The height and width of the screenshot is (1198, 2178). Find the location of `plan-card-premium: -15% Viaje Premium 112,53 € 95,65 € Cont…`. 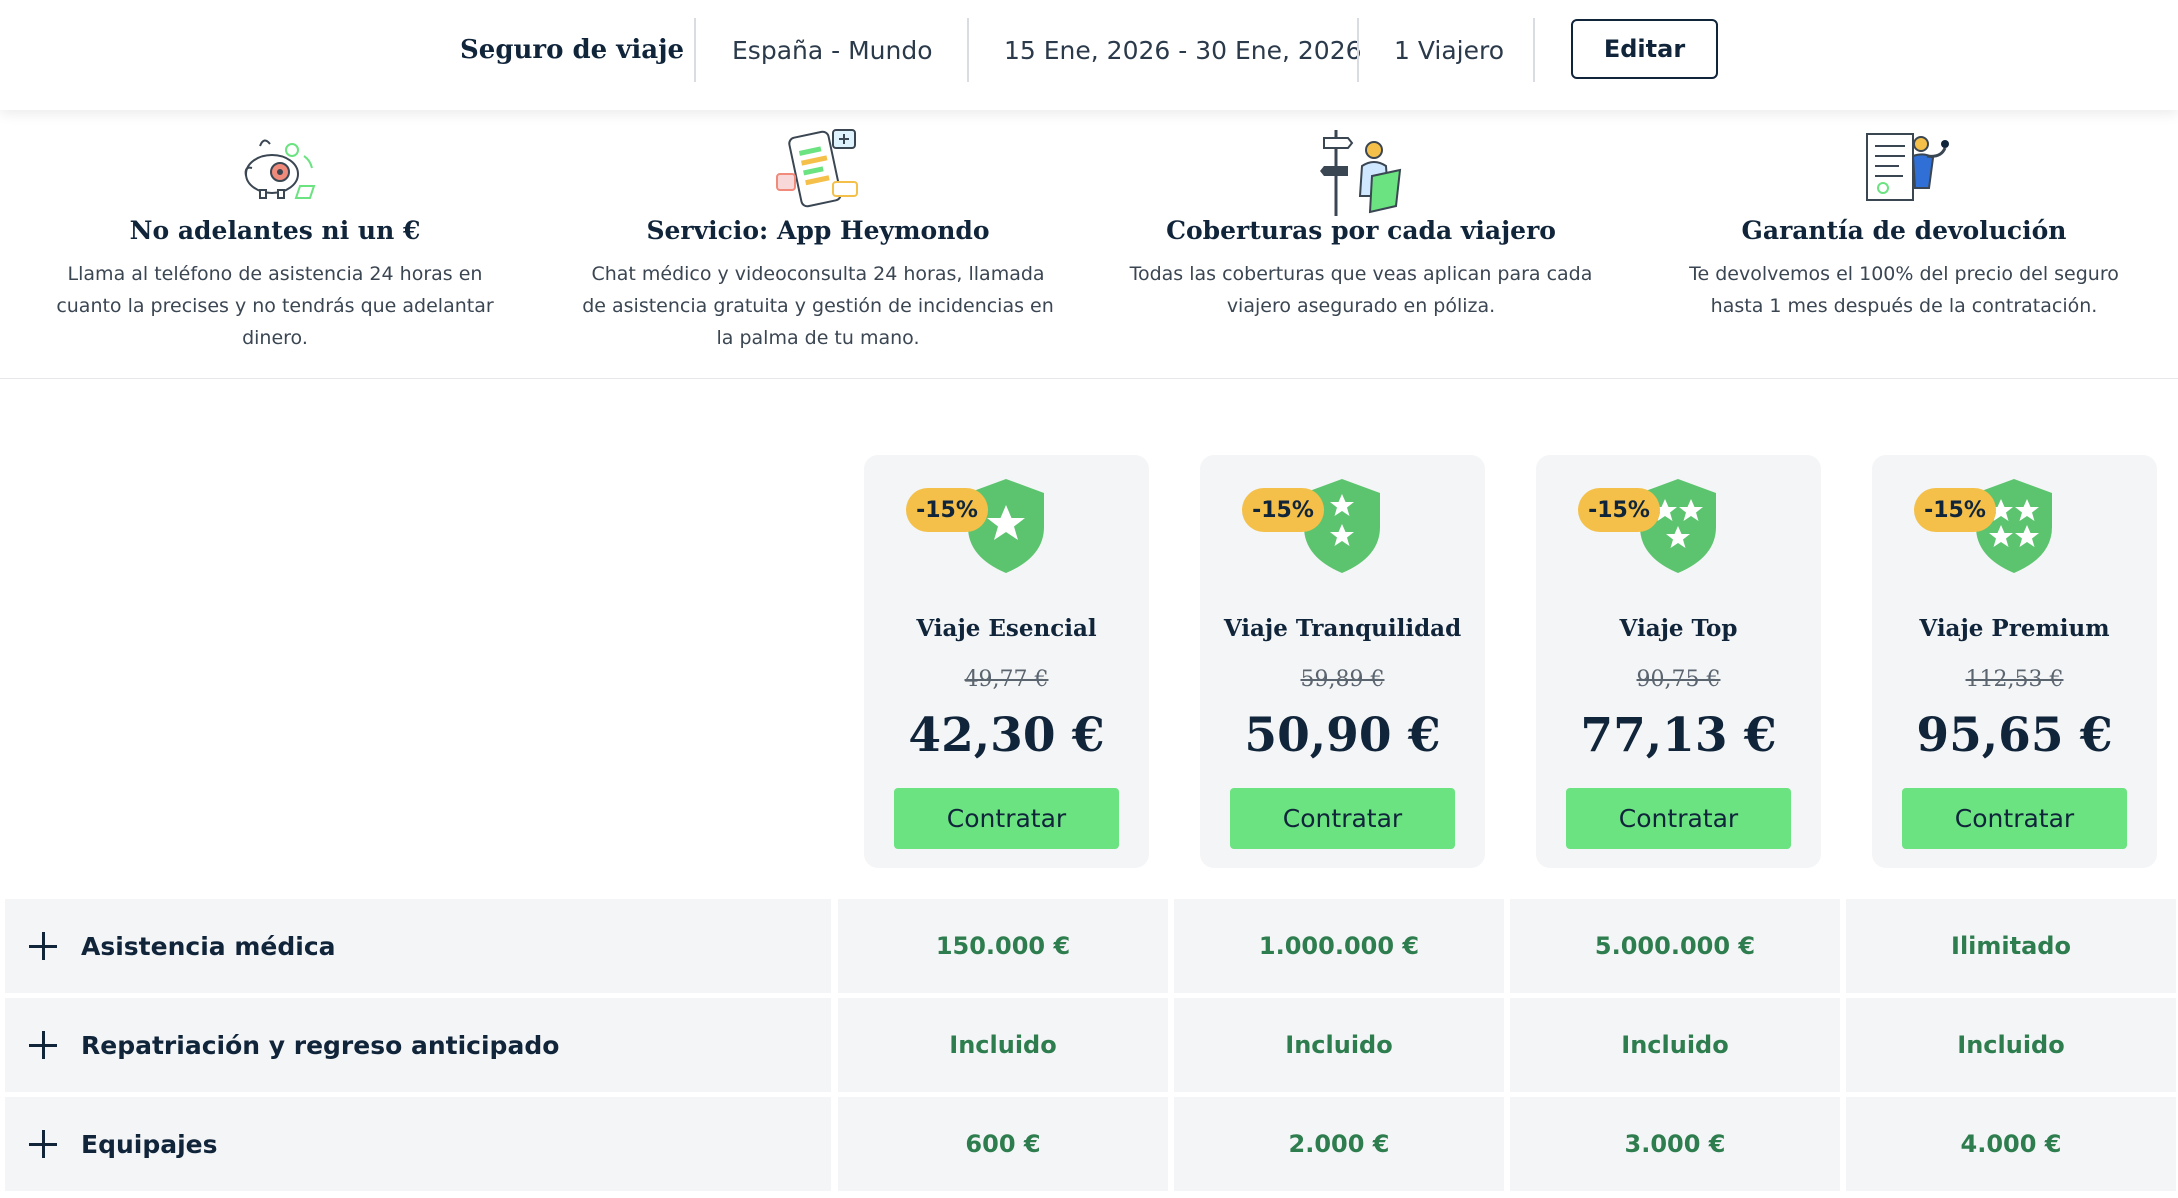

plan-card-premium: -15% Viaje Premium 112,53 € 95,65 € Cont… is located at coordinates (2014, 661).